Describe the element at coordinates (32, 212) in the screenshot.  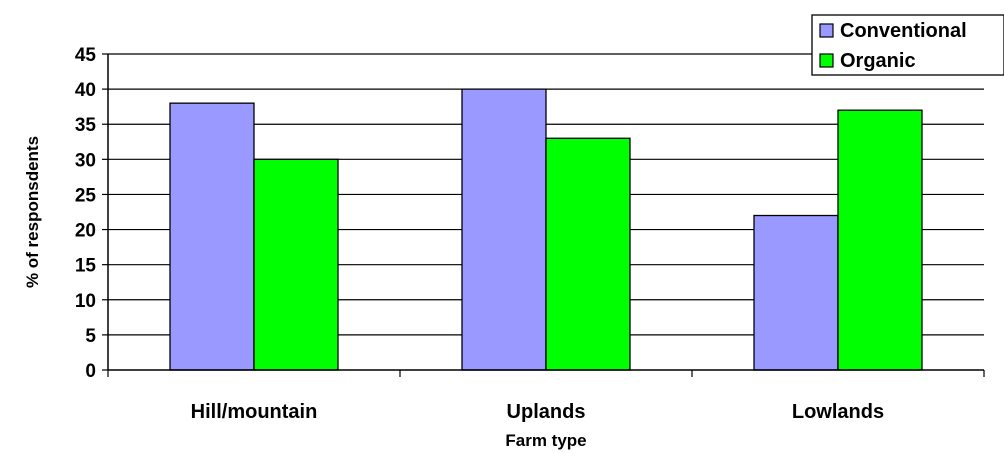
I see `y-axis-label: % of responsdents` at that location.